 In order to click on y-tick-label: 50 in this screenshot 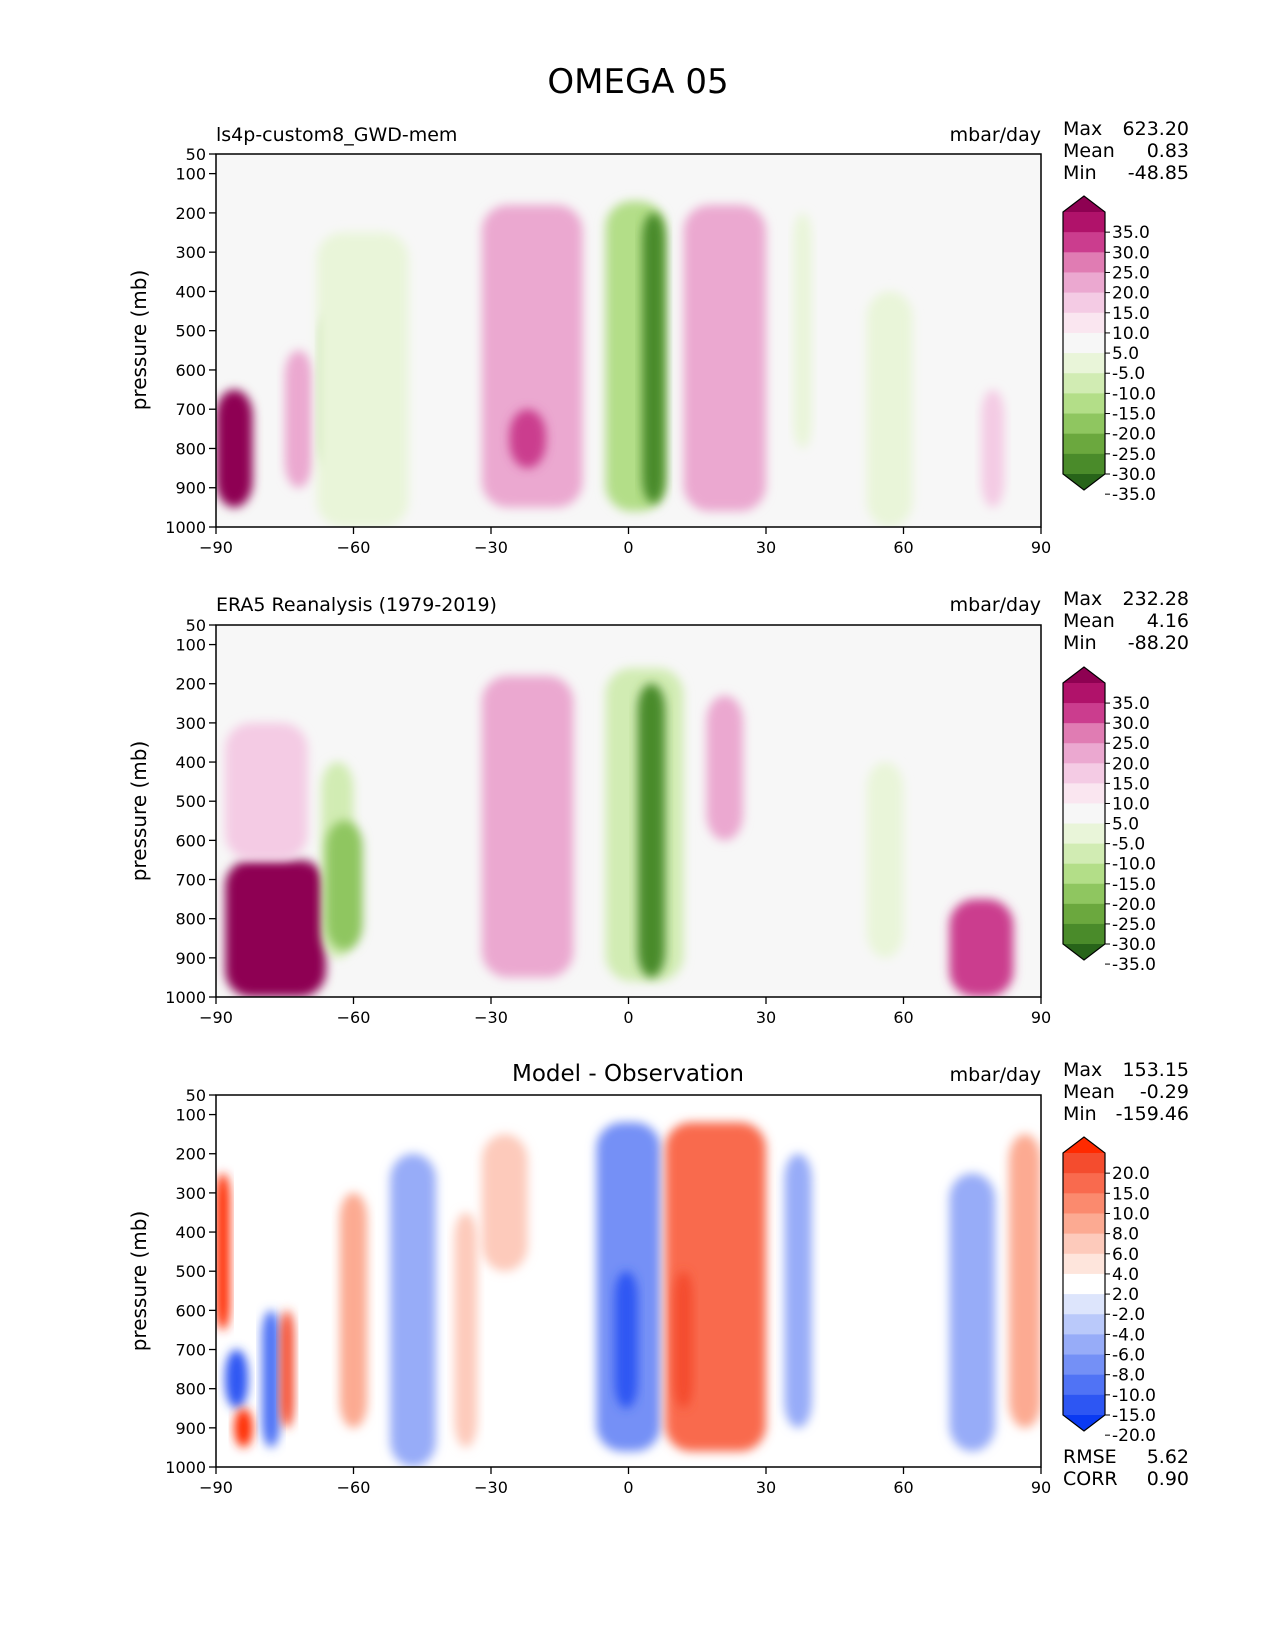, I will do `click(196, 625)`.